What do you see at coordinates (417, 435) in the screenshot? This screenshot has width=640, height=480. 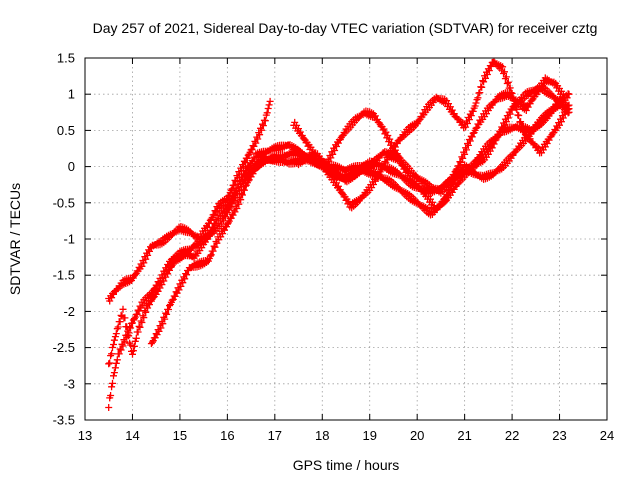 I see `x-tick-label: 20` at bounding box center [417, 435].